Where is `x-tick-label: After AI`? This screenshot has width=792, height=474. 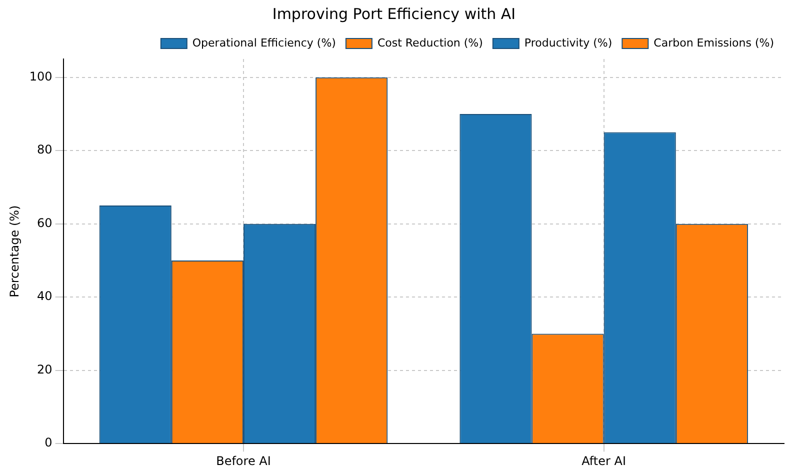
x-tick-label: After AI is located at coordinates (604, 461).